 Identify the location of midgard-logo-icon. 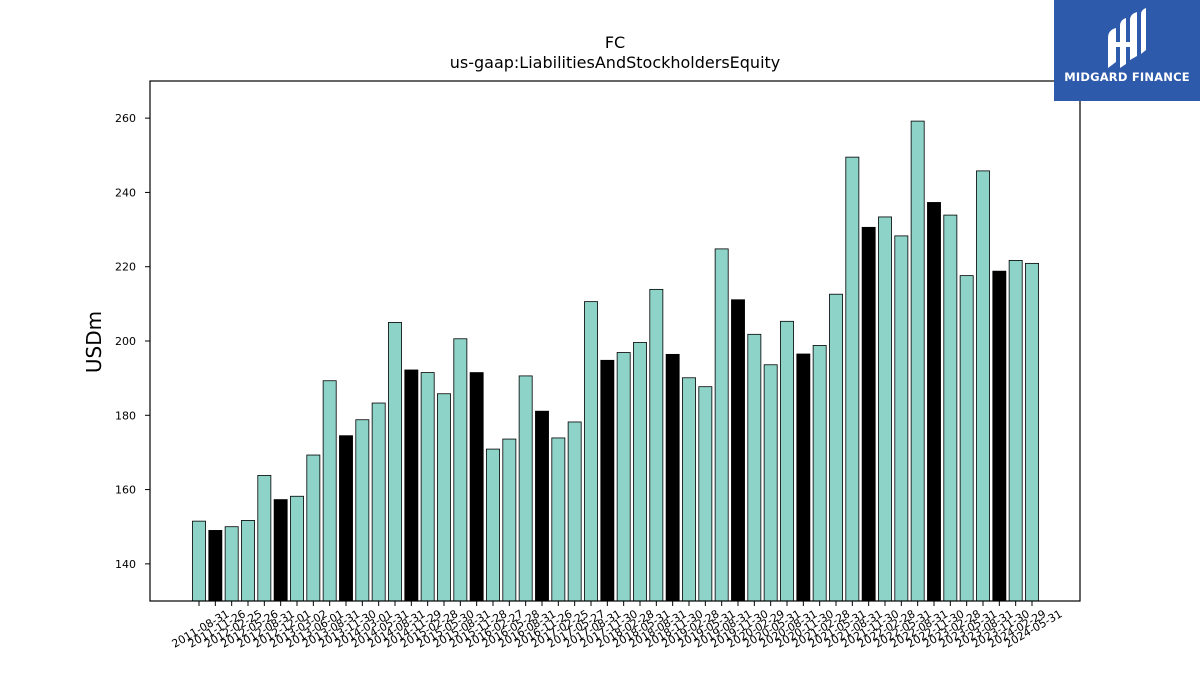
(1127, 38).